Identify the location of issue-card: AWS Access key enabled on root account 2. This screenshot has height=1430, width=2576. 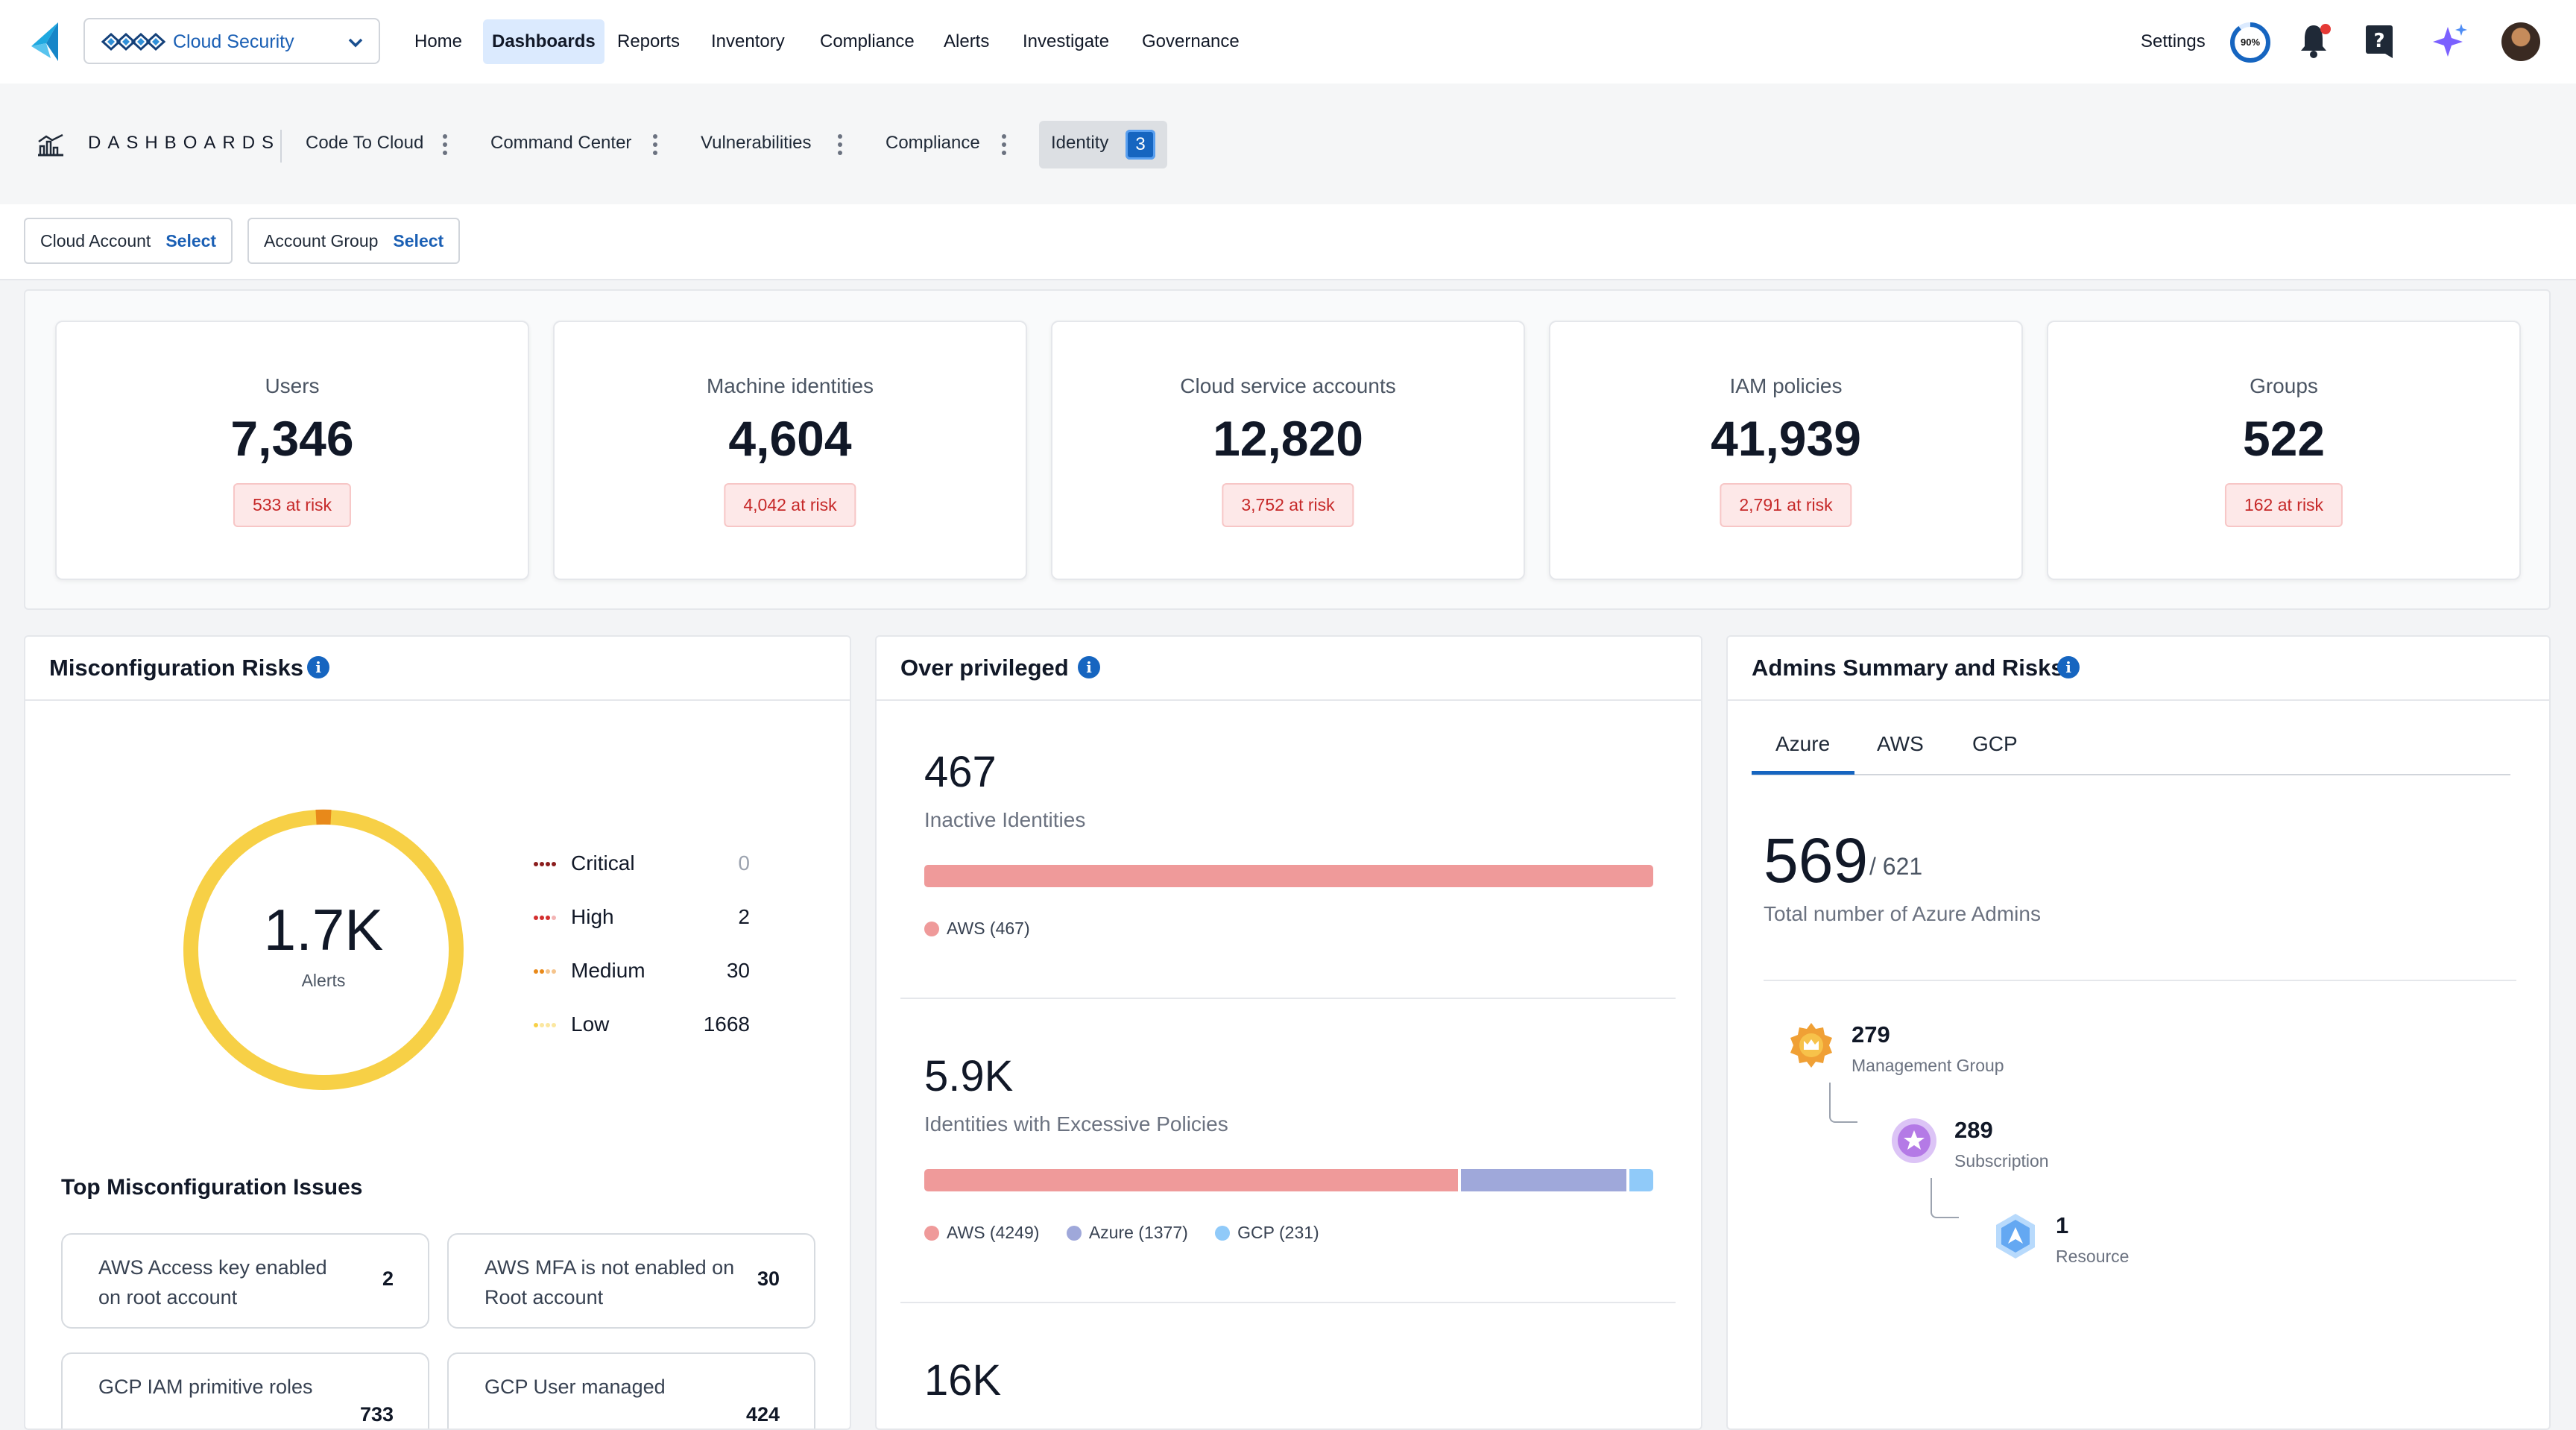
(245, 1281).